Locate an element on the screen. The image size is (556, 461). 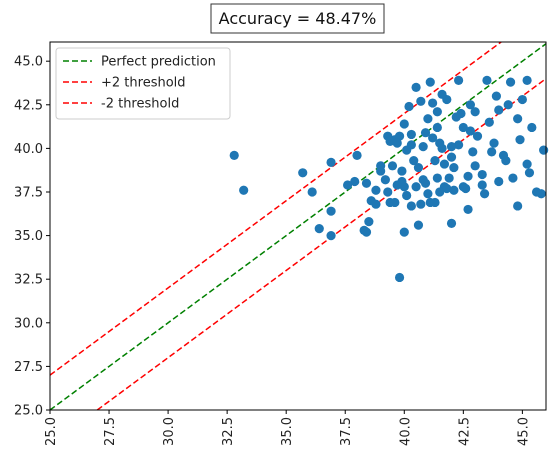
chart-title: Accuracy = 48.47% is located at coordinates (298, 18).